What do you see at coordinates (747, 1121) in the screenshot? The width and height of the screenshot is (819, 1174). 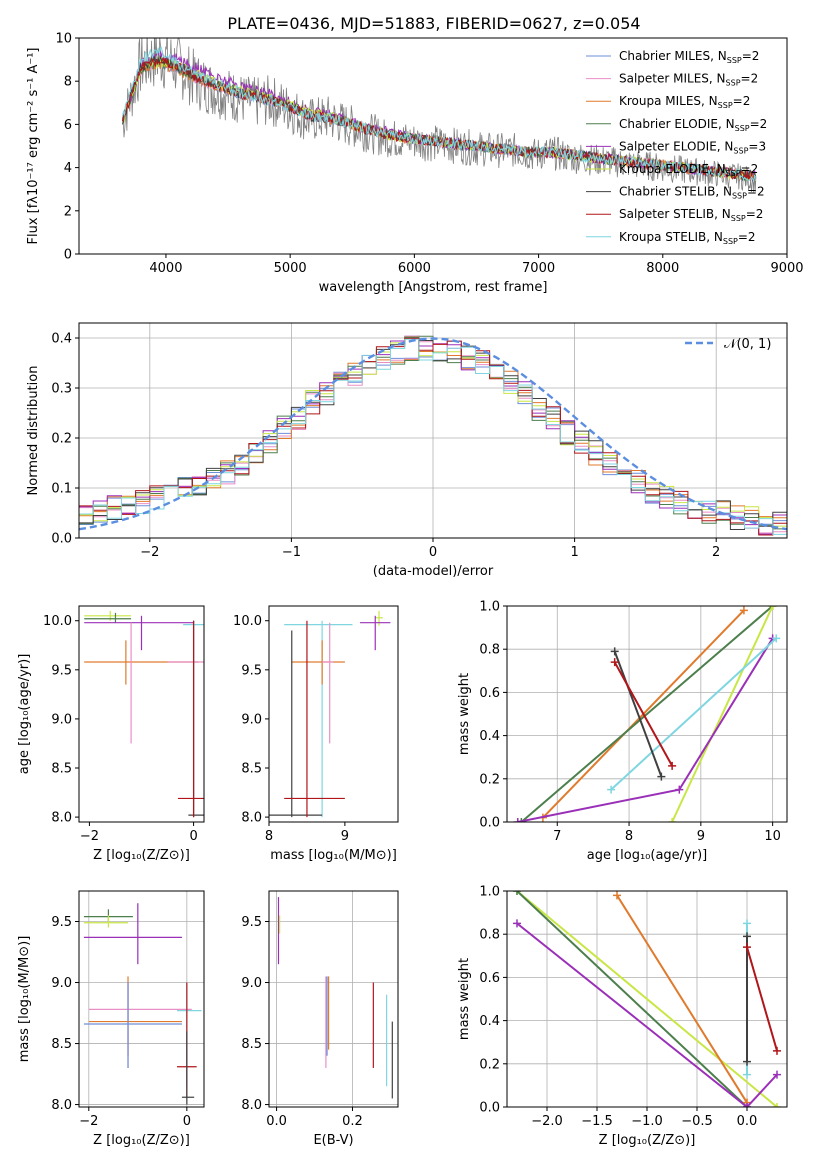 I see `x-tick-label: 0.0` at bounding box center [747, 1121].